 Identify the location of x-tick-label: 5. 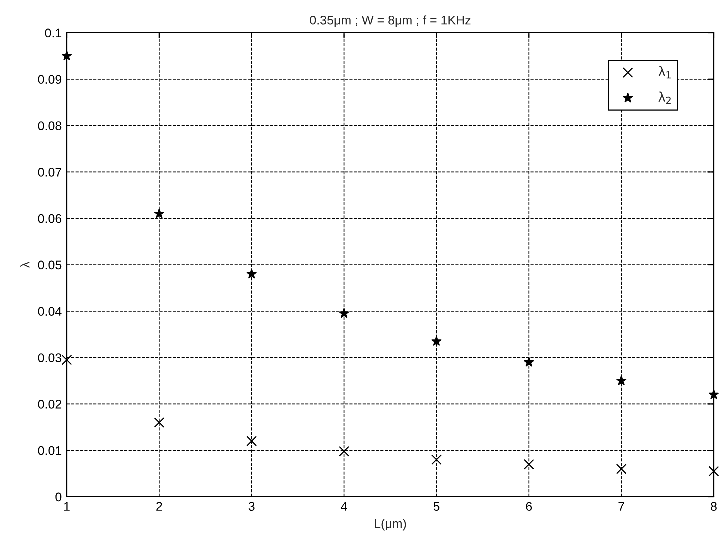
(437, 507).